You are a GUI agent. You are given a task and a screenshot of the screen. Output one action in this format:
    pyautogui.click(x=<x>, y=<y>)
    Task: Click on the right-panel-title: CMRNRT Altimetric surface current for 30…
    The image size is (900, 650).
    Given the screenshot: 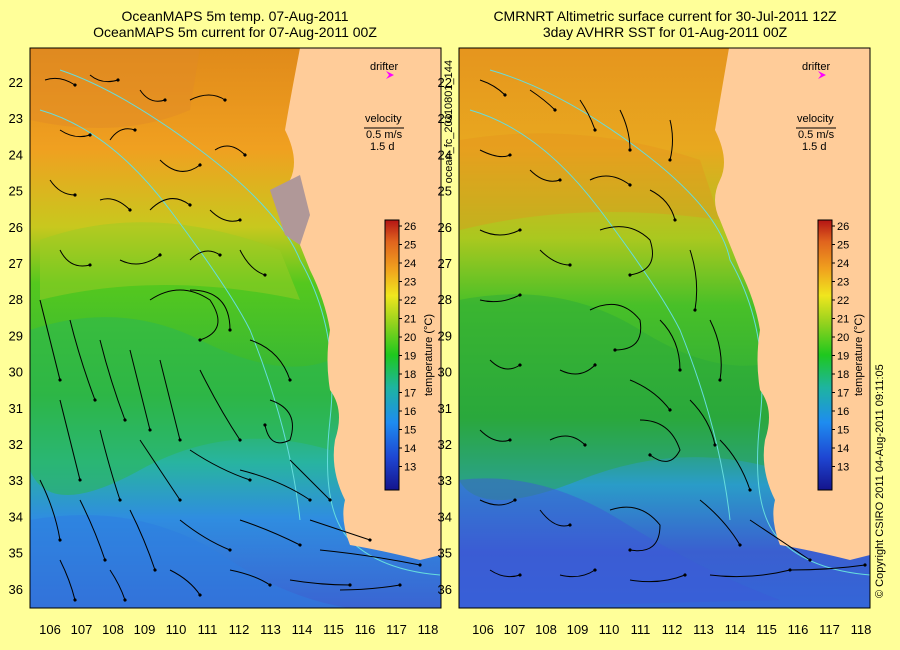 What is the action you would take?
    pyautogui.click(x=665, y=24)
    